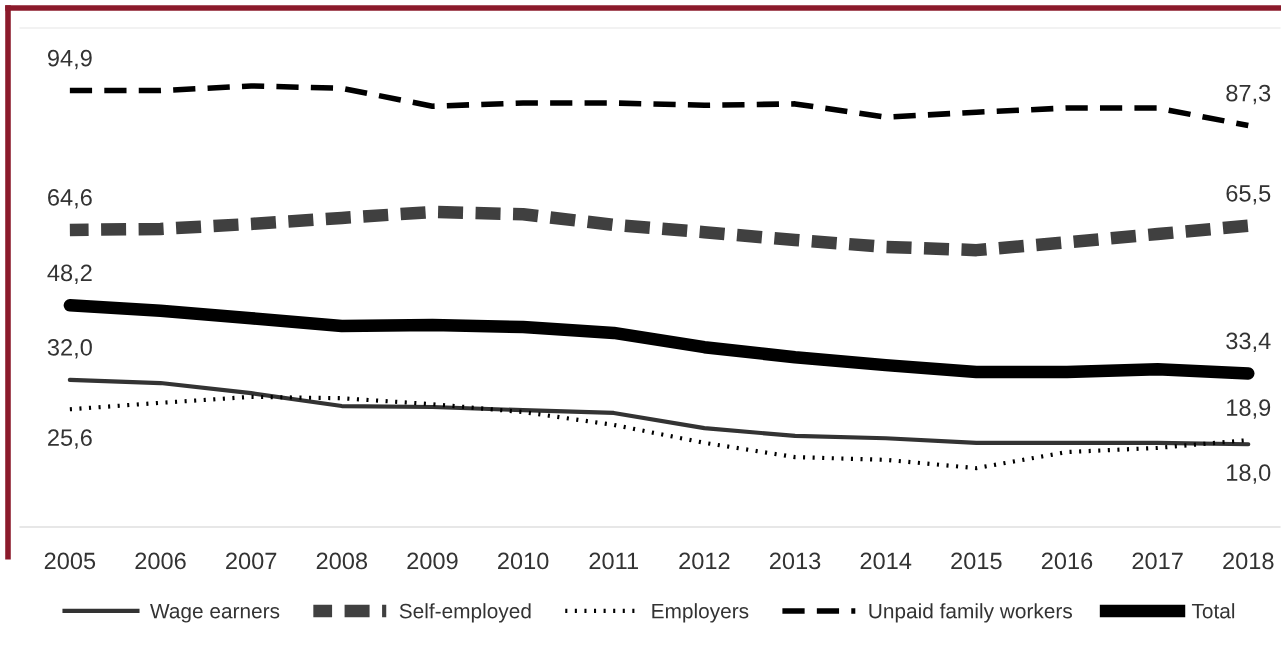 This screenshot has width=1281, height=655. Describe the element at coordinates (1067, 561) in the screenshot. I see `x-tick-label: 2016` at that location.